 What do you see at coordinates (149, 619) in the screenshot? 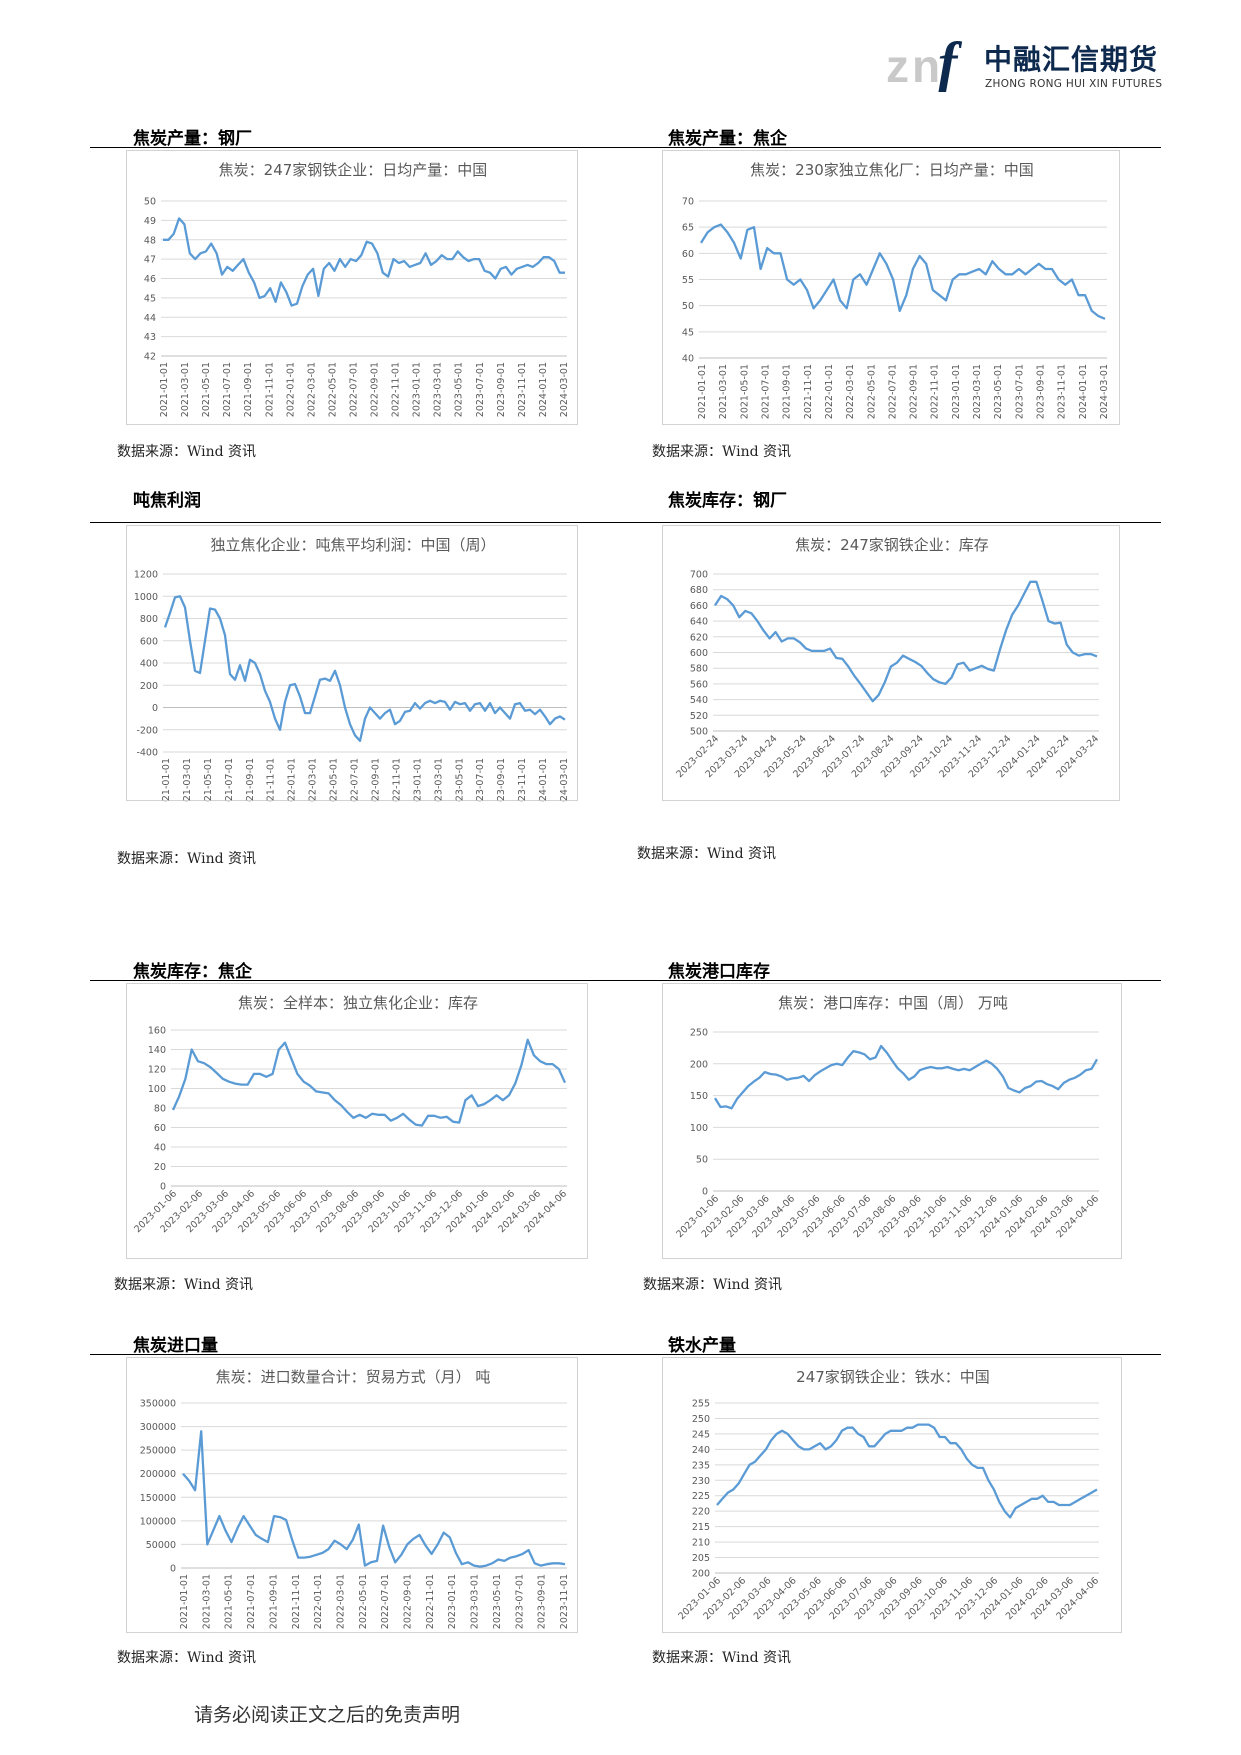
I see `y-tick-label: 800` at bounding box center [149, 619].